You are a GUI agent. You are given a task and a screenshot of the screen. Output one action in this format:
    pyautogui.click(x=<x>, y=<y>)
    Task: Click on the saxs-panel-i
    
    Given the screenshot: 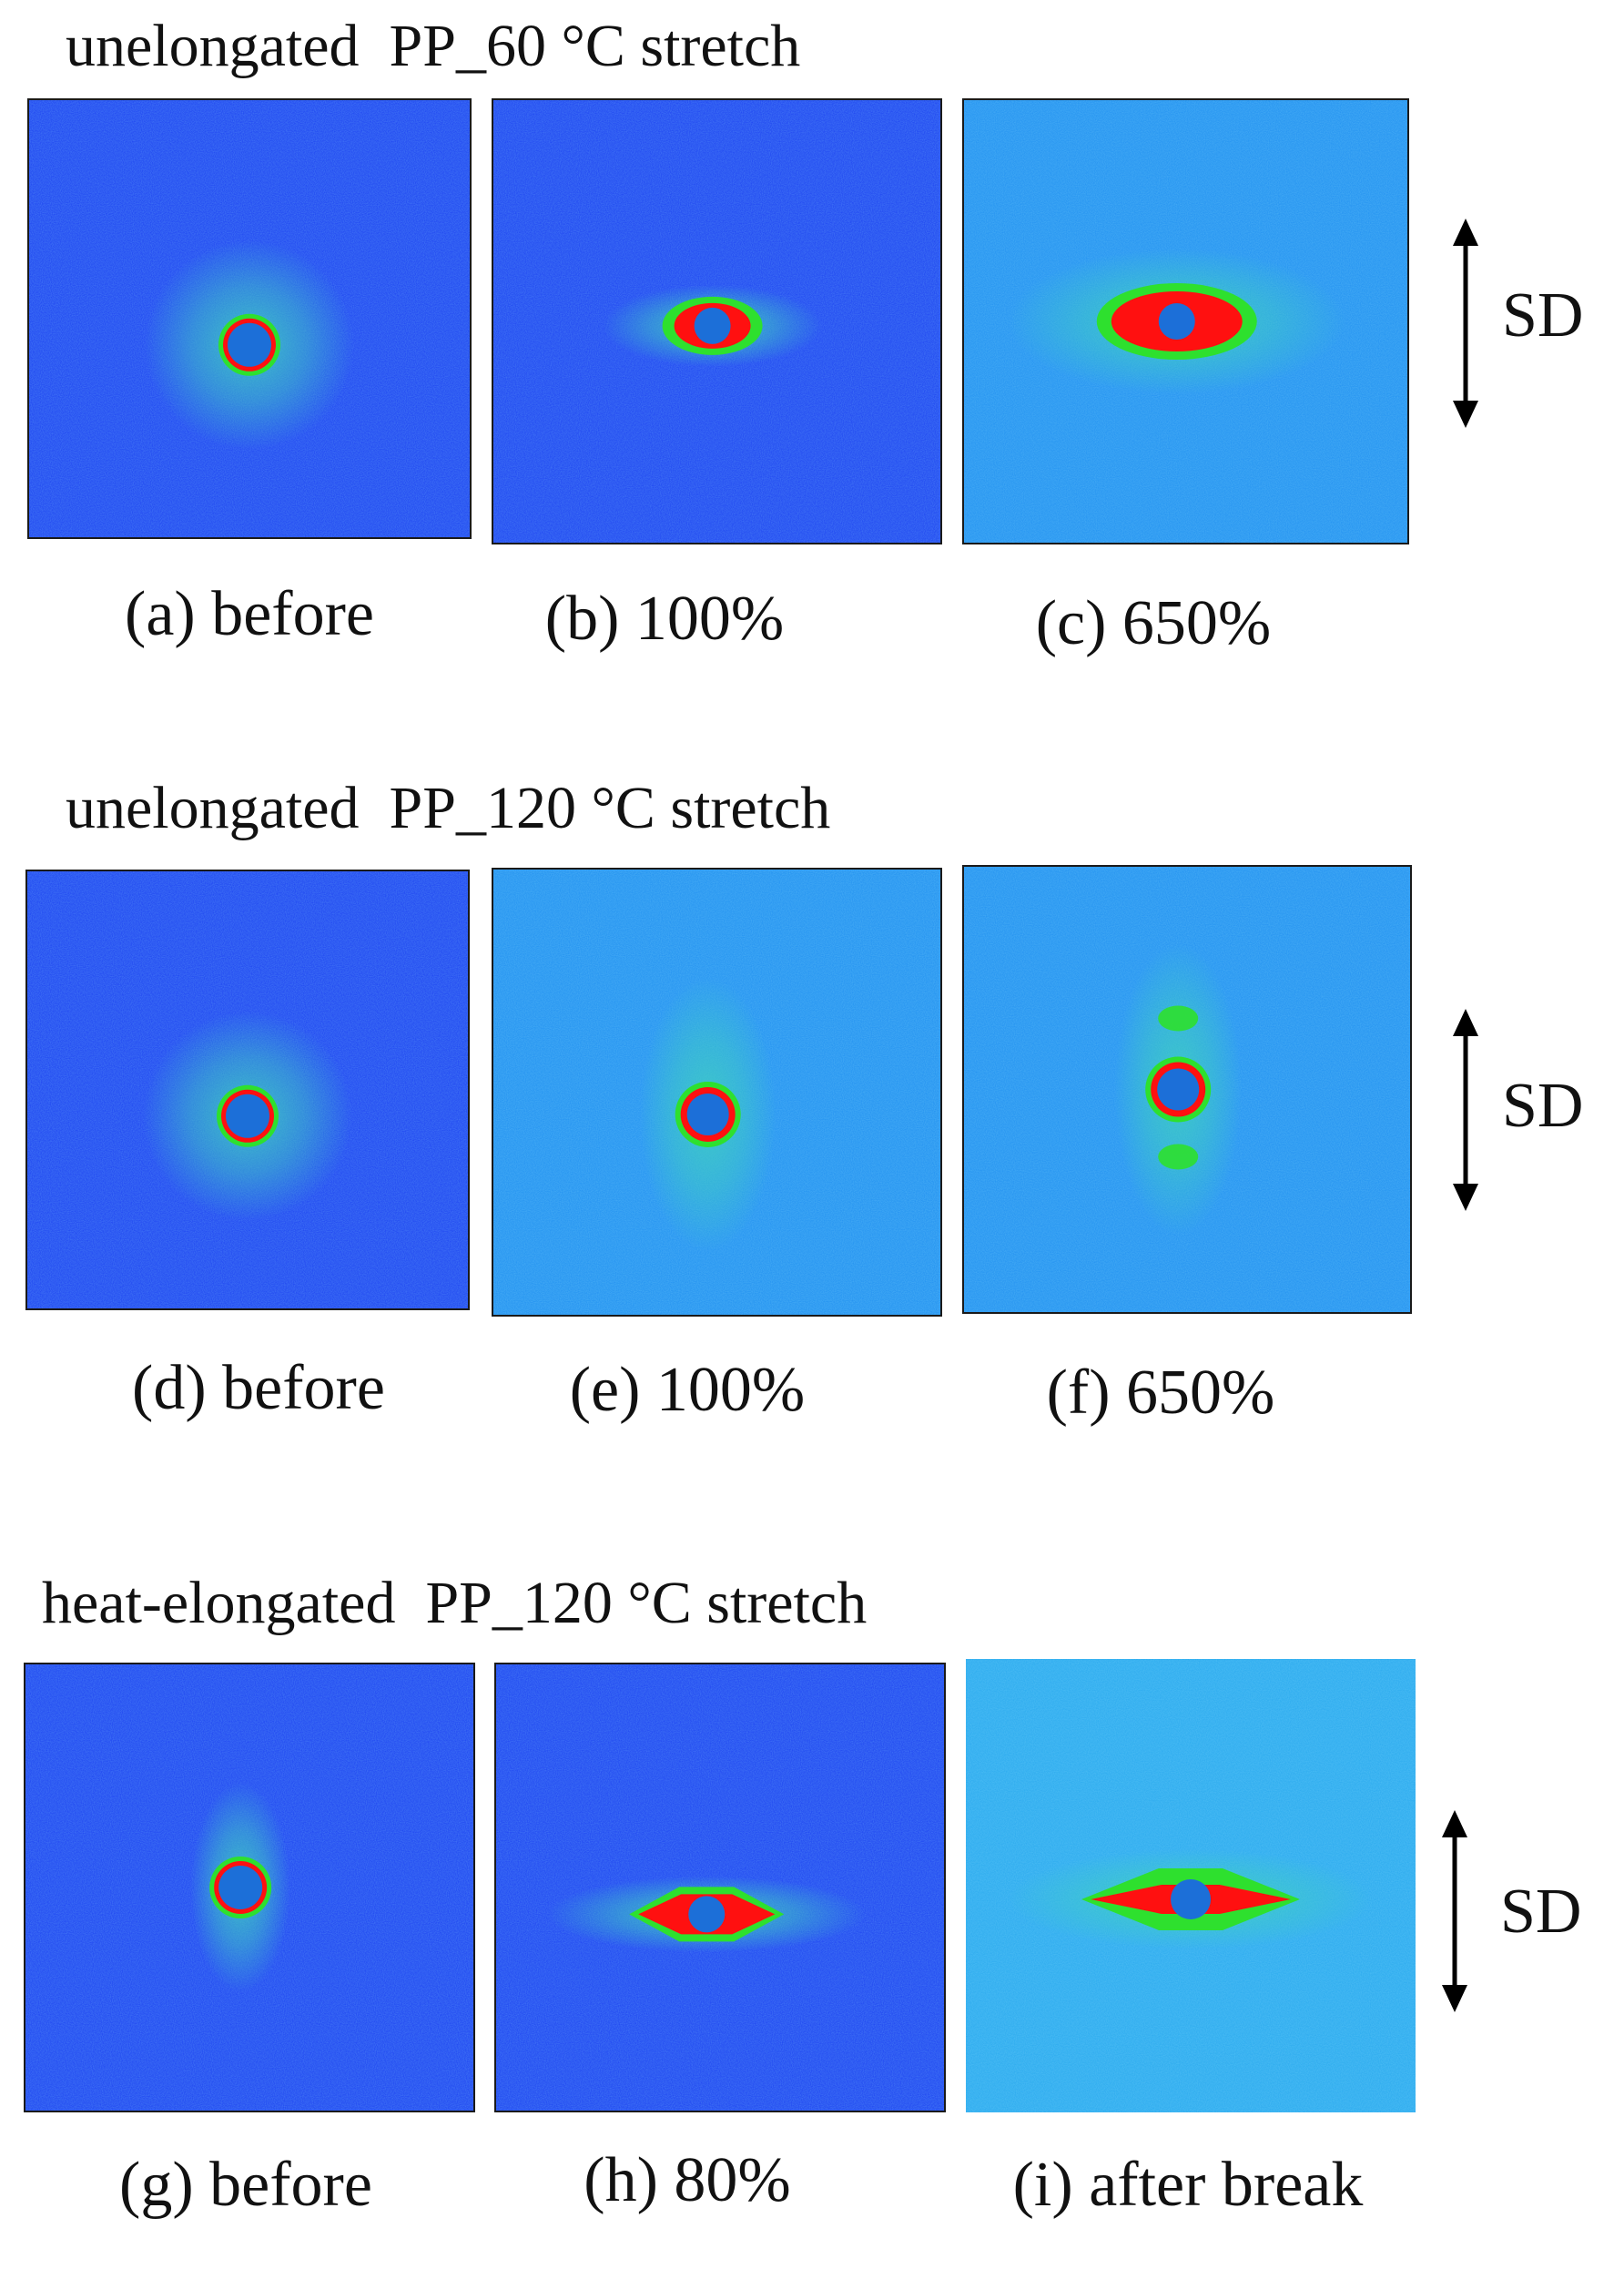 What is the action you would take?
    pyautogui.click(x=1191, y=1885)
    